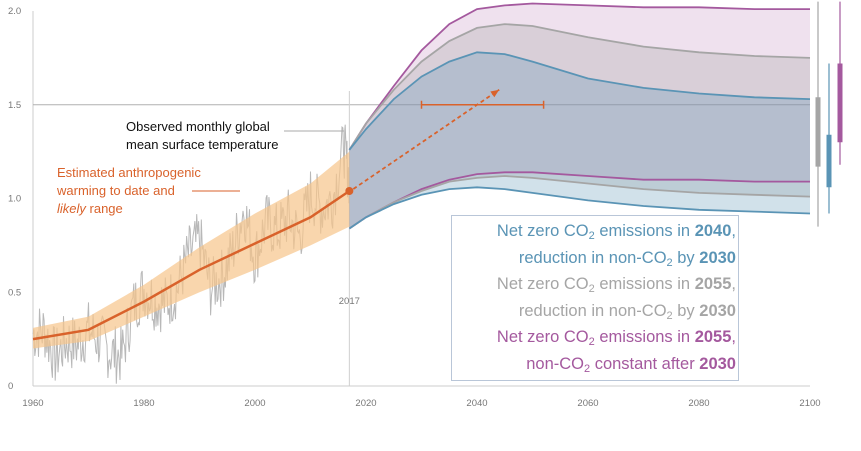 The height and width of the screenshot is (451, 861). I want to click on x-tick-label: 2060, so click(587, 403).